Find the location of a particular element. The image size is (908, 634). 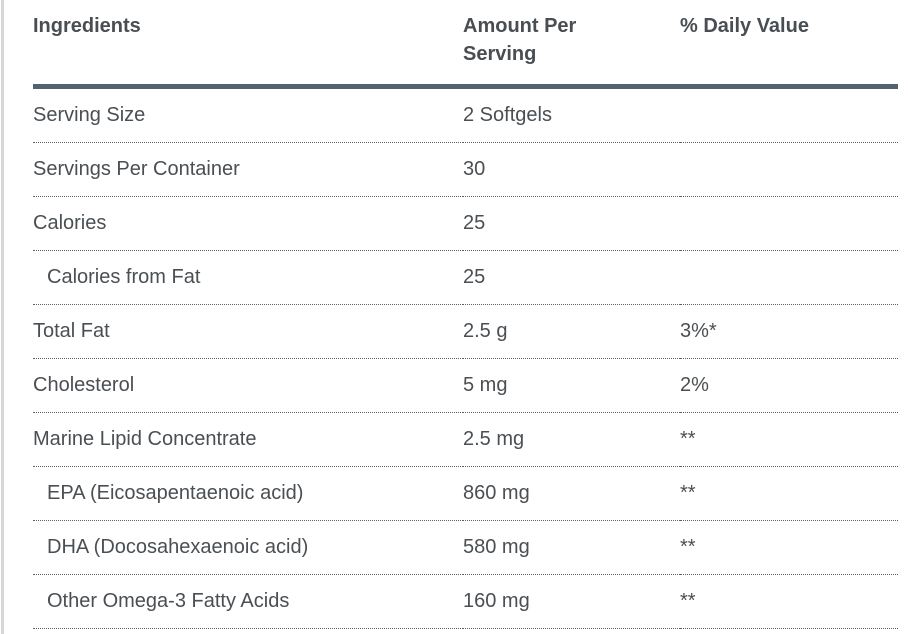

table-row: Marine Lipid Concentrate 2.5 mg ** is located at coordinates (465, 439).